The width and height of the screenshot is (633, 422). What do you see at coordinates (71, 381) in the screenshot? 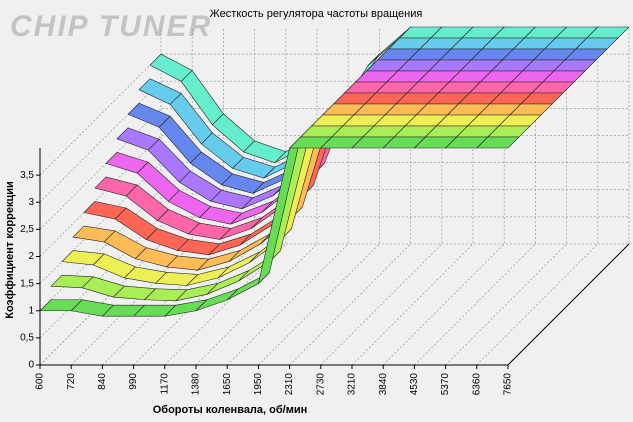
I see `x-tick-label: 720` at bounding box center [71, 381].